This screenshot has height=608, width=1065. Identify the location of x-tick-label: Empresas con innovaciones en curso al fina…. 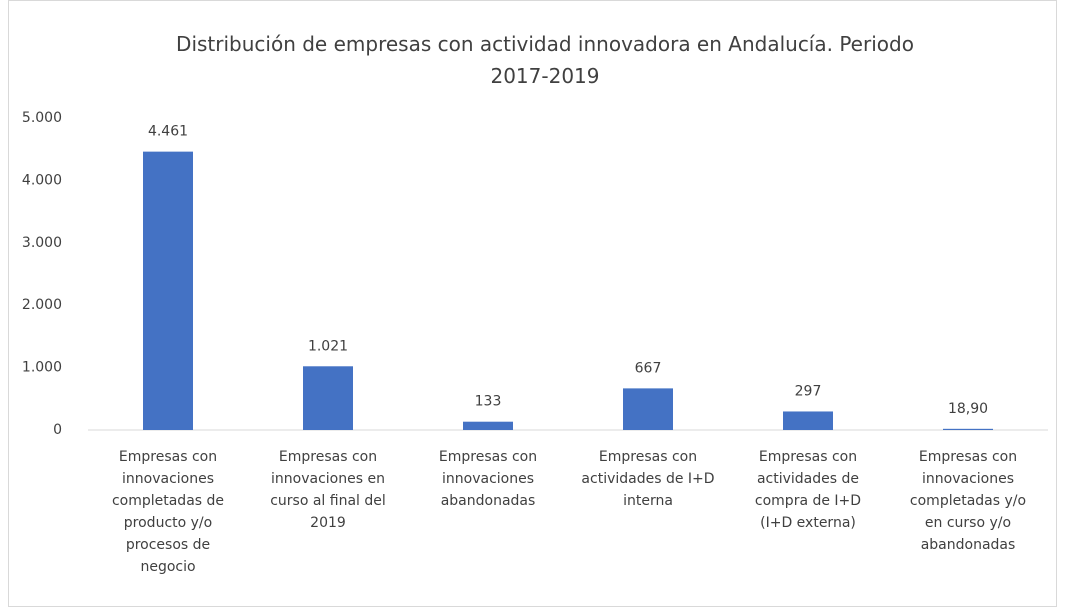
(328, 490).